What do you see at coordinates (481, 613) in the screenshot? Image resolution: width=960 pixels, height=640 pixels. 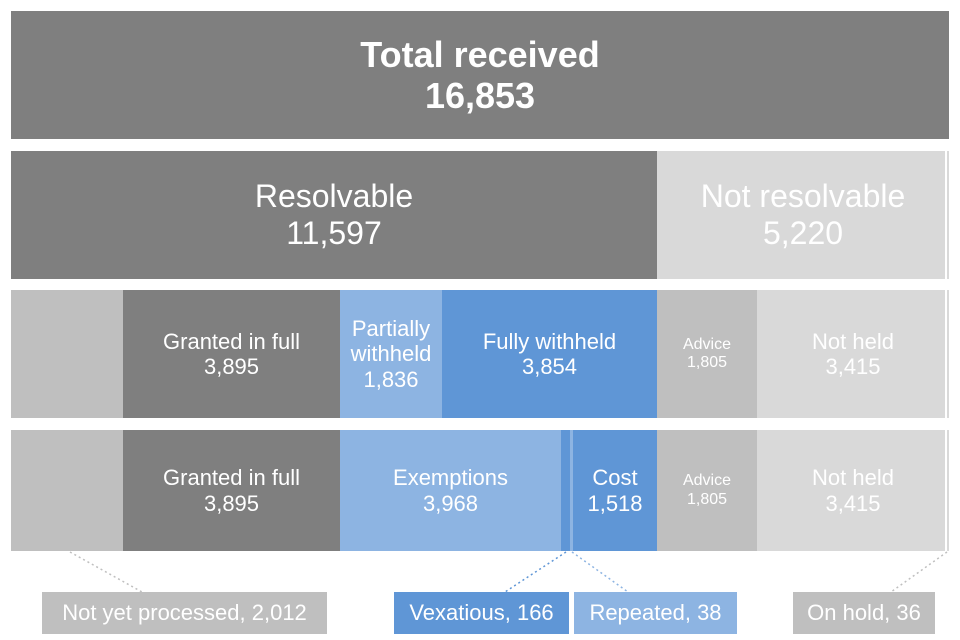 I see `vexatious-callout: Vexatious, 166` at bounding box center [481, 613].